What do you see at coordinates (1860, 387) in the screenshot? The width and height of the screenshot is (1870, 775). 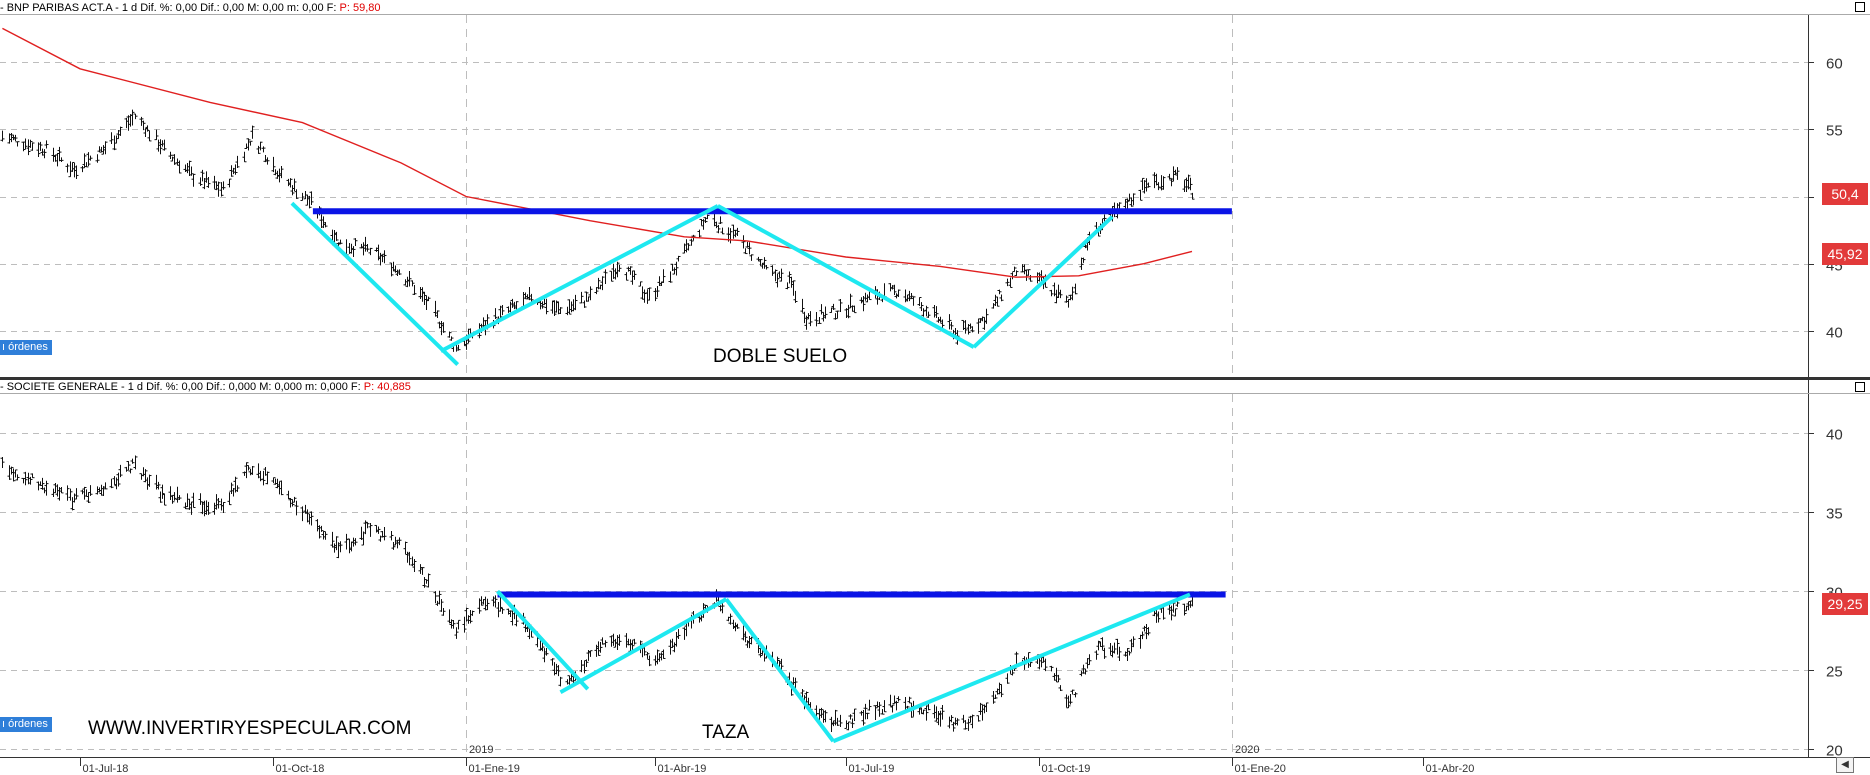 I see `bottom-panel-maximize-button` at bounding box center [1860, 387].